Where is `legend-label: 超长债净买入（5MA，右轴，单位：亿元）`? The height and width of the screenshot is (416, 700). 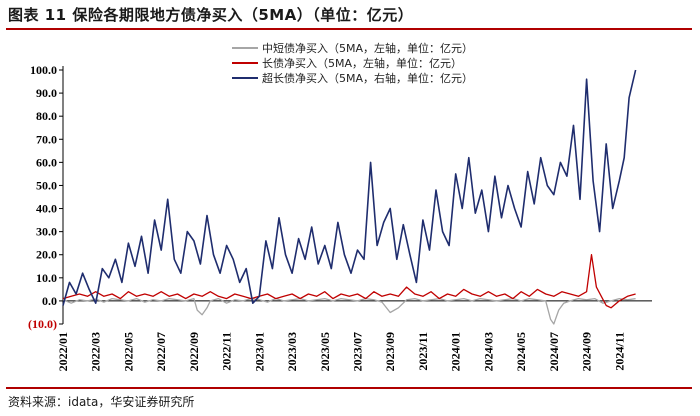
legend-label: 超长债净买入（5MA，右轴，单位：亿元） is located at coordinates (367, 78).